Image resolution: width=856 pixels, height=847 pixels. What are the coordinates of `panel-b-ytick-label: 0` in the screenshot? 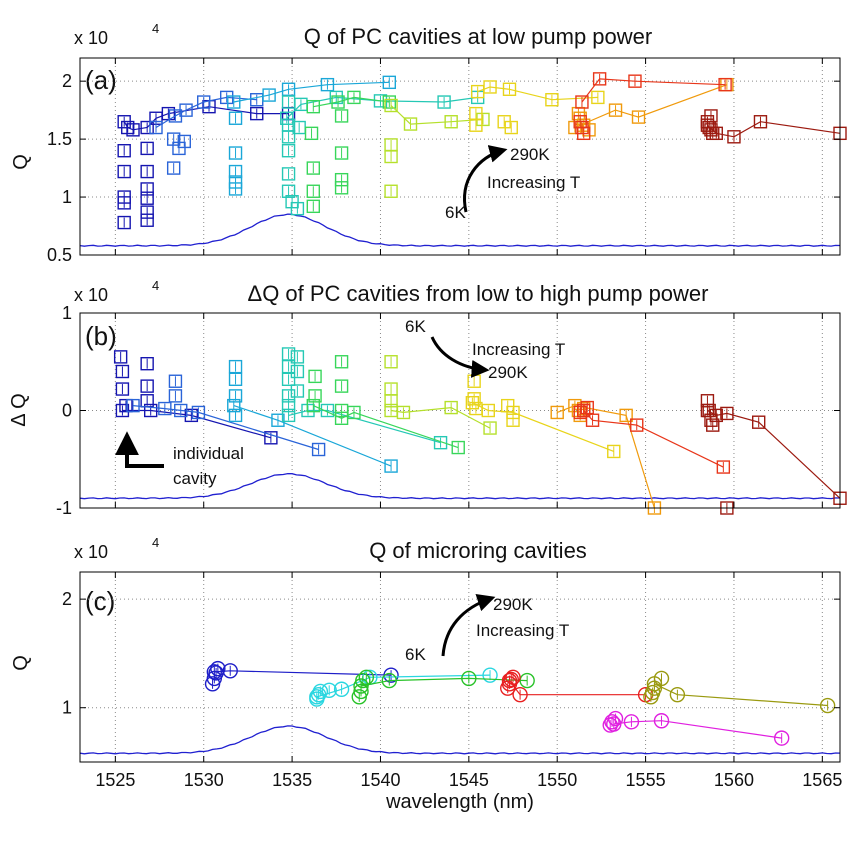 It's located at (67, 411).